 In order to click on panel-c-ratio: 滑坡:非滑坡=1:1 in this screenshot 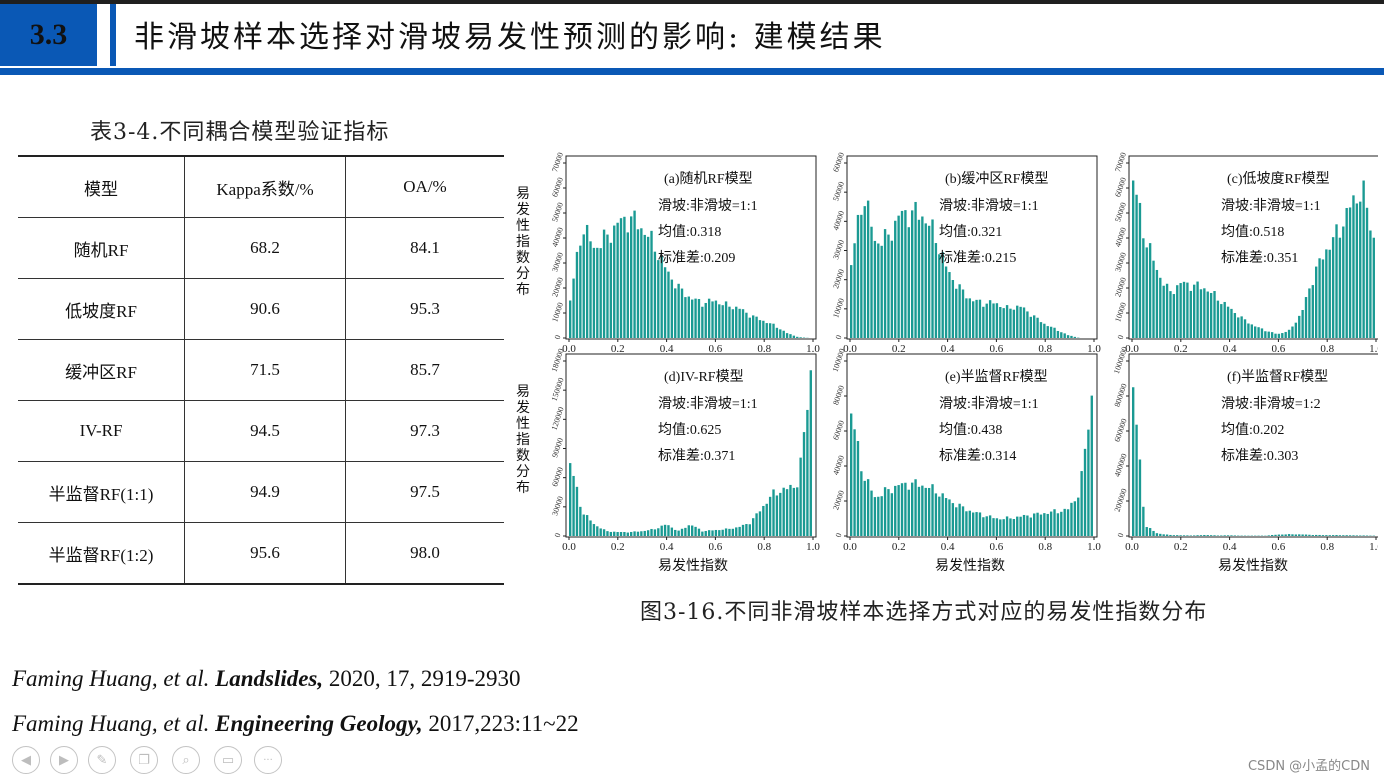, I will do `click(1271, 205)`.